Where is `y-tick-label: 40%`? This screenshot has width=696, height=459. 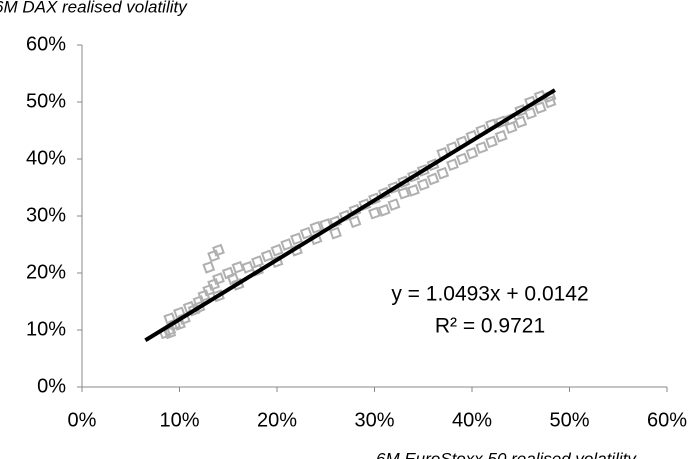
y-tick-label: 40% is located at coordinates (46, 158).